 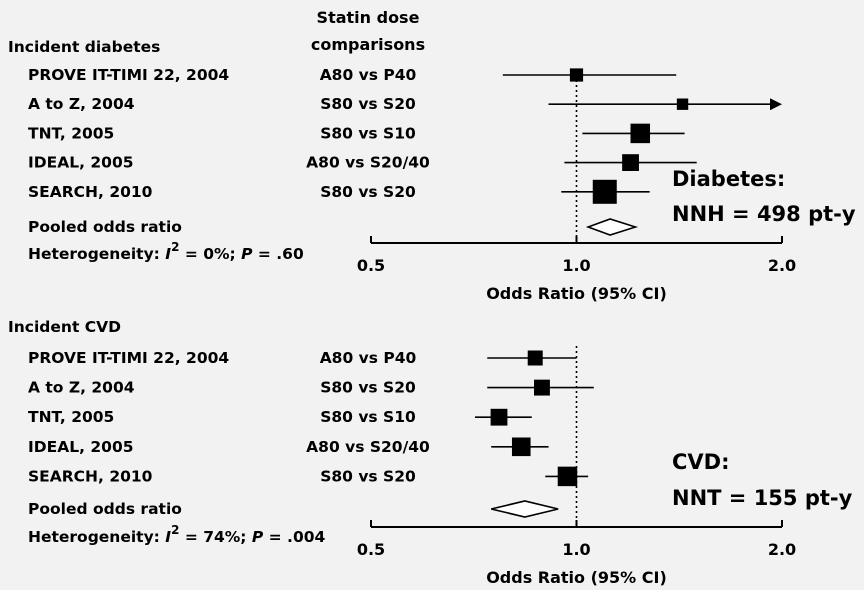 I want to click on heterogeneity-suffix: = .004, so click(x=294, y=537).